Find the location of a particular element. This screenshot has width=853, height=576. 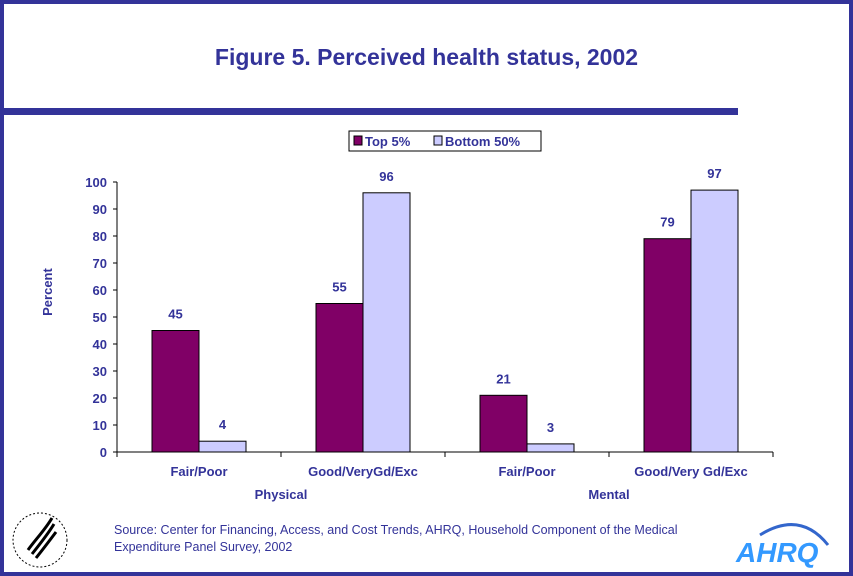

group-label: Mental is located at coordinates (608, 494).